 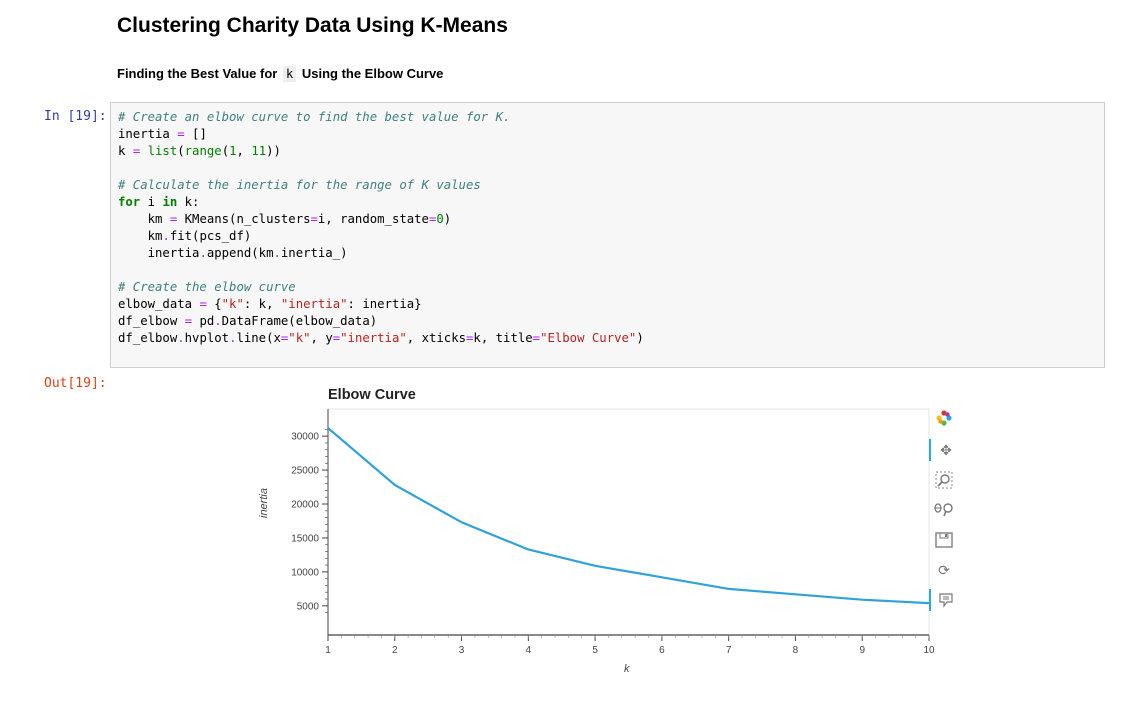 What do you see at coordinates (75, 116) in the screenshot?
I see `input-prompt: In [19]:` at bounding box center [75, 116].